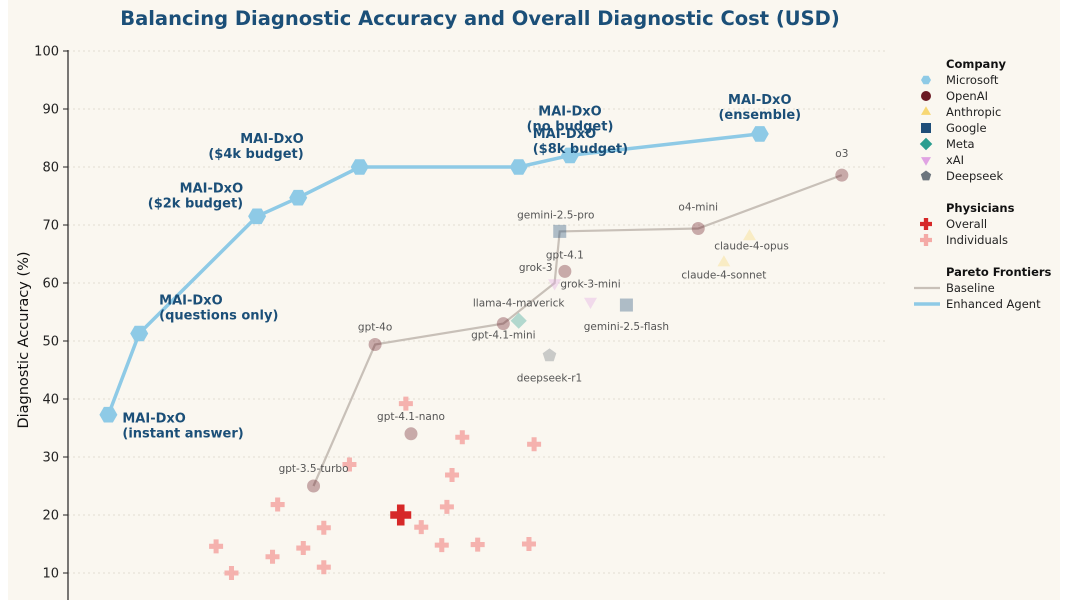  I want to click on model-label: o4-mini, so click(698, 207).